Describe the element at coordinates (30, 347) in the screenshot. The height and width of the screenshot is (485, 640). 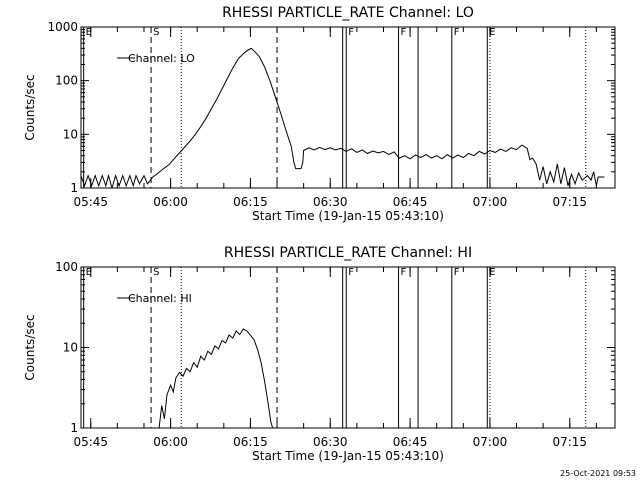
I see `panel-2-y-axis-label: Counts/sec` at that location.